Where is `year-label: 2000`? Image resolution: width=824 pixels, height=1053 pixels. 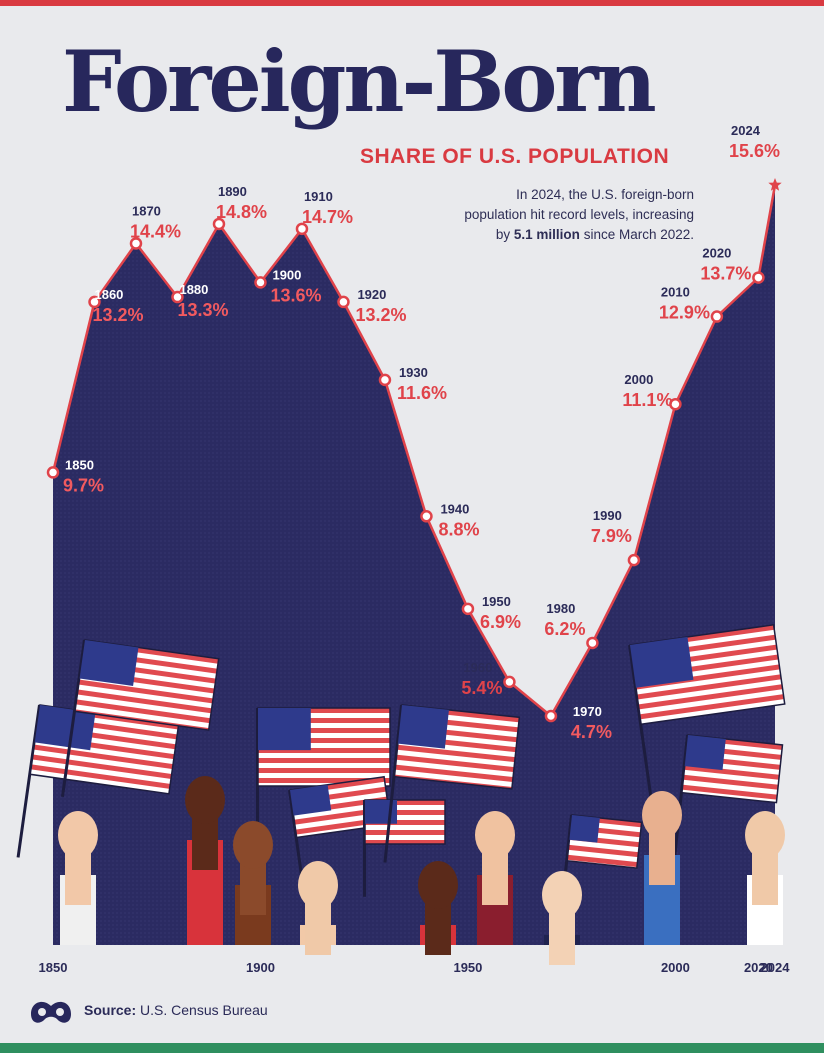 year-label: 2000 is located at coordinates (638, 379).